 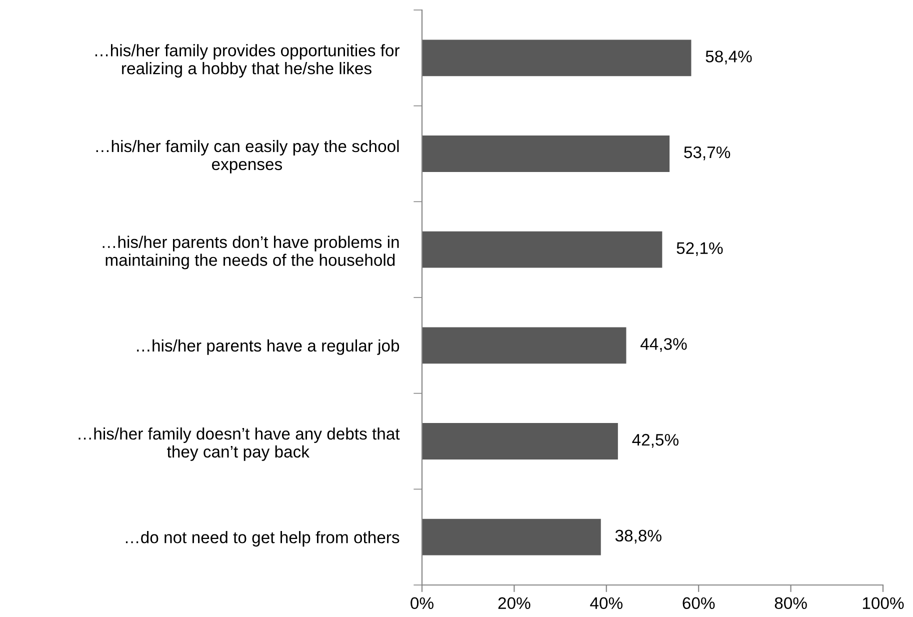 What do you see at coordinates (638, 537) in the screenshot?
I see `data-label: 38,8%` at bounding box center [638, 537].